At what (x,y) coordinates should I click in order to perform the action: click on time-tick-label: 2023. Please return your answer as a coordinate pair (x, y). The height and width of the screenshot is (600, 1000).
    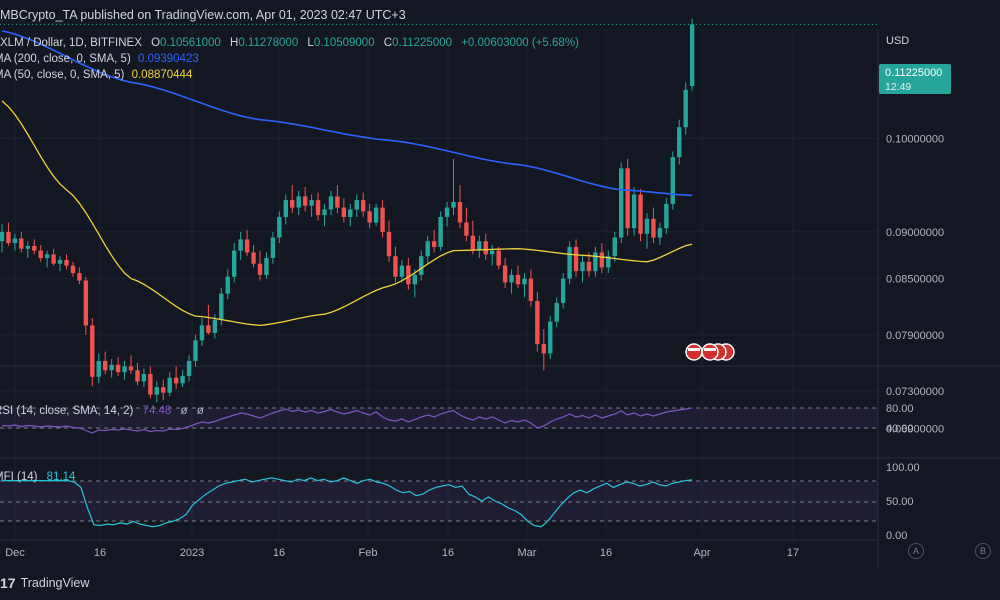
    Looking at the image, I should click on (192, 553).